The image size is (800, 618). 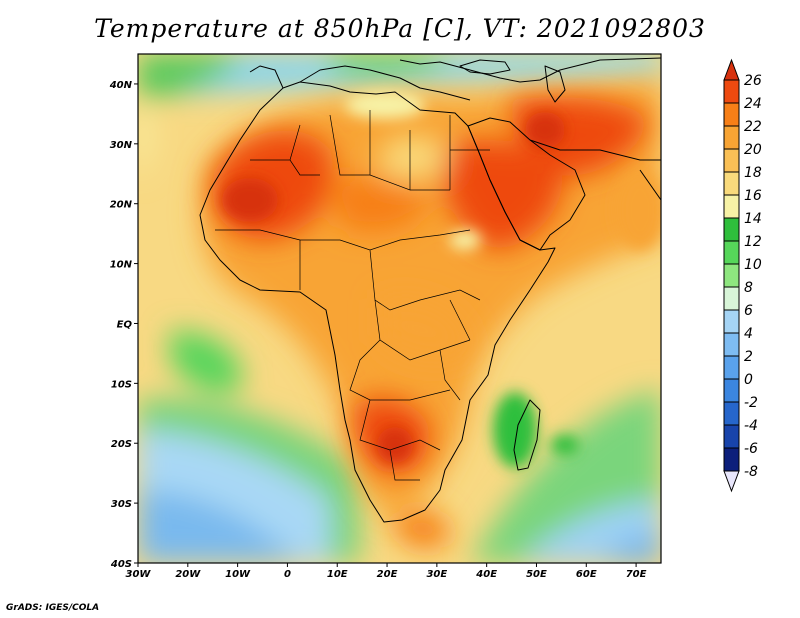 What do you see at coordinates (485, 67) in the screenshot?
I see `black-sea` at bounding box center [485, 67].